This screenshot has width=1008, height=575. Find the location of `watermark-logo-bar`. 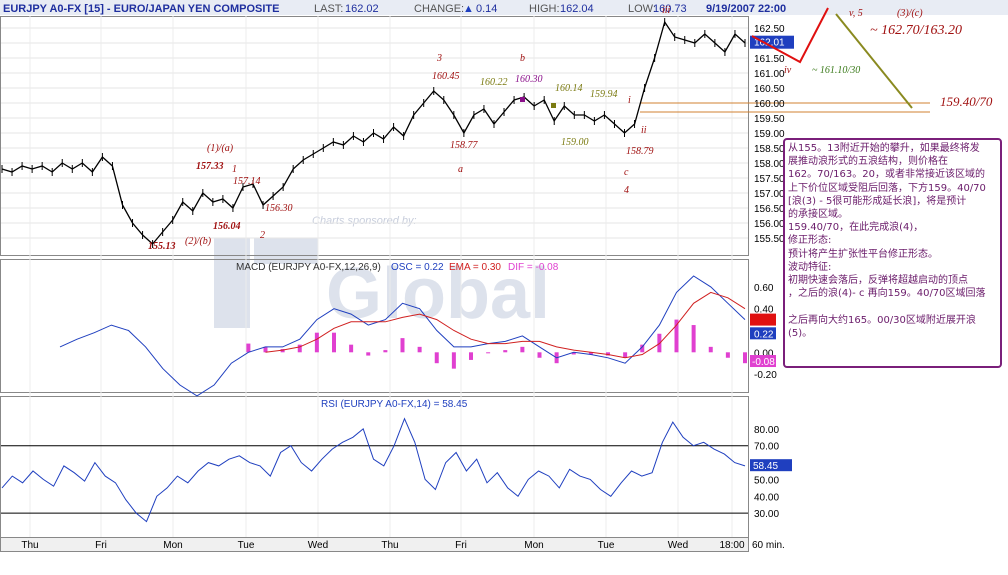

watermark-logo-bar is located at coordinates (286, 251).